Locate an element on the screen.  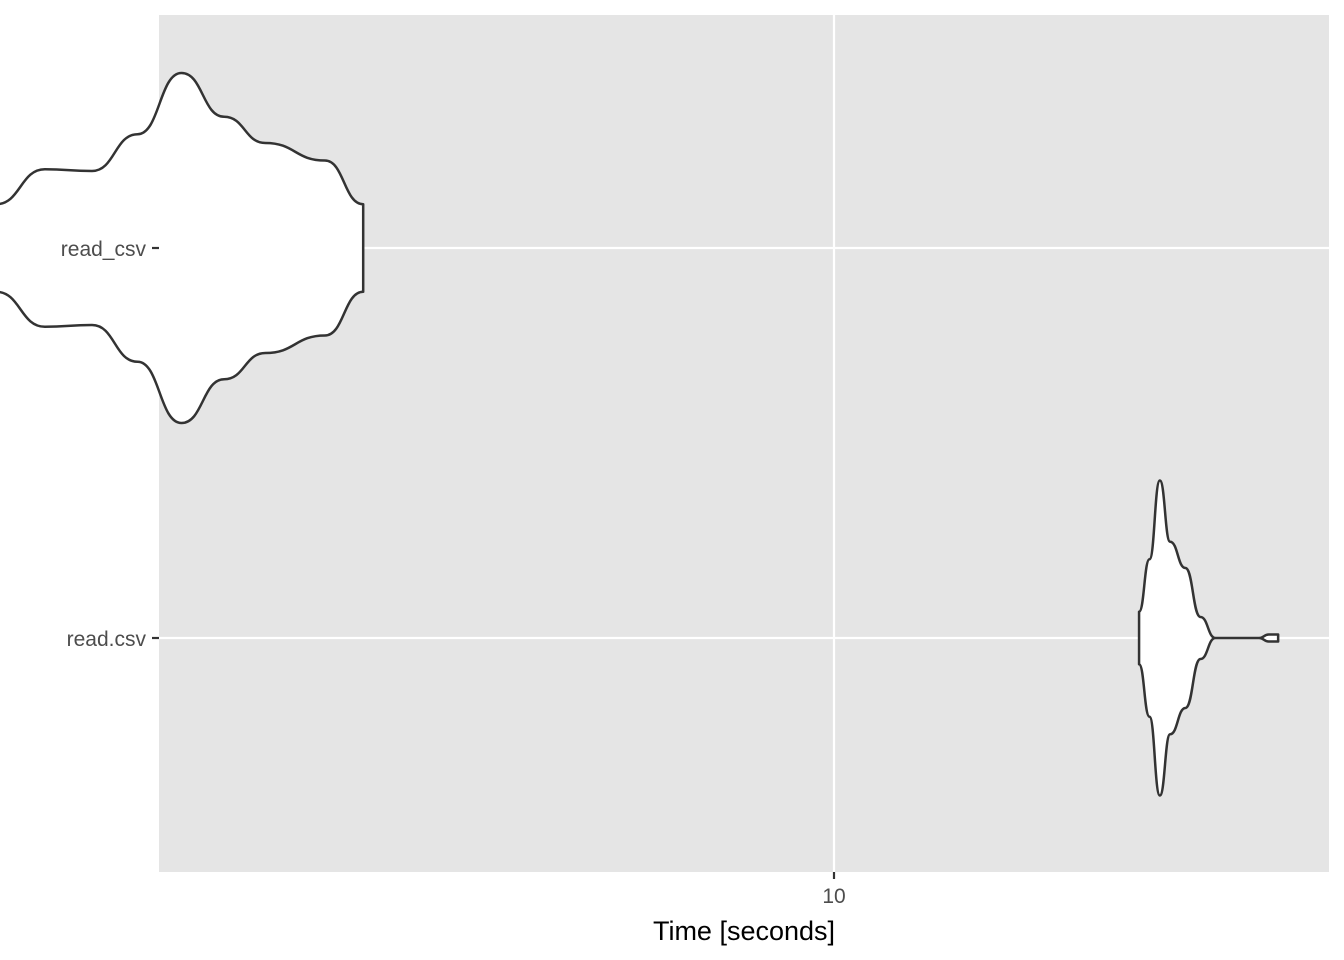
x-axis-title: Time [seconds] is located at coordinates (744, 931).